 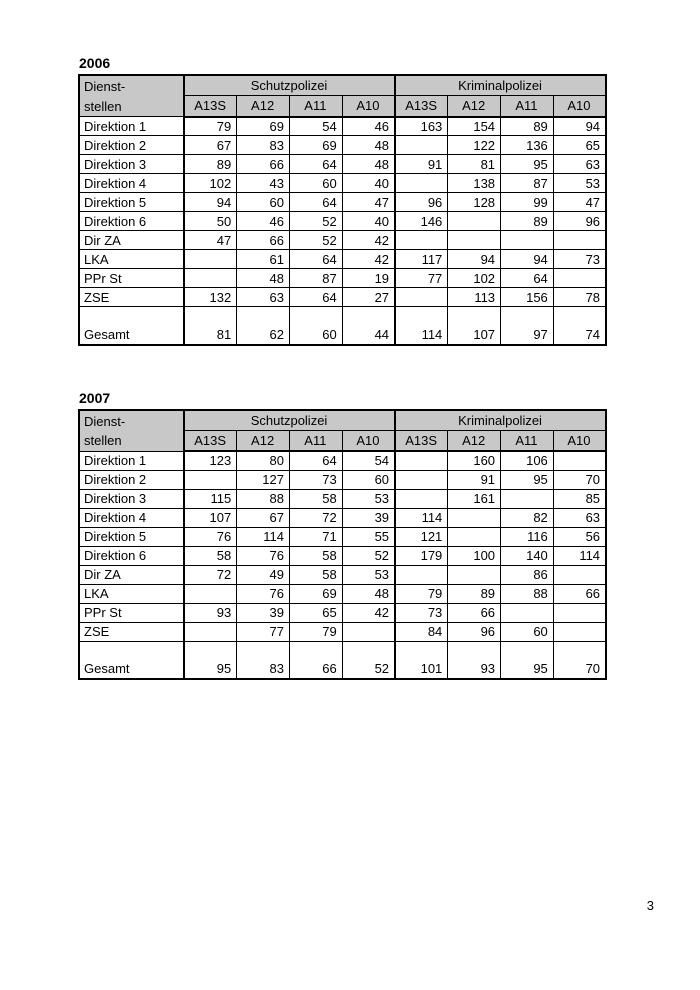 I want to click on table-cell: 87, so click(x=527, y=183).